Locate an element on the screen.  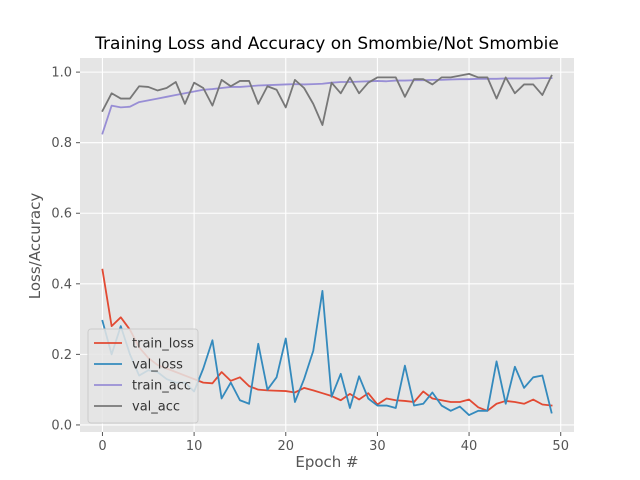
y-tick-label: 0.0 is located at coordinates (61, 425).